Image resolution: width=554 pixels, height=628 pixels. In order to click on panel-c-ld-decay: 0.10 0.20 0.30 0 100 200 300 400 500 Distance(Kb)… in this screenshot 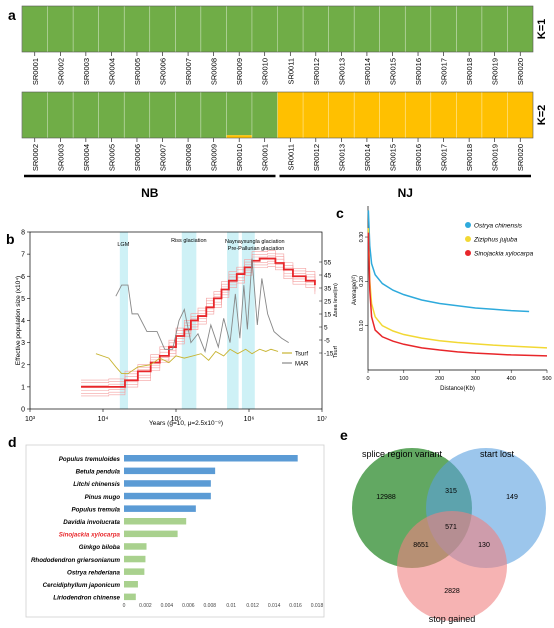, I will do `click(452, 299)`.